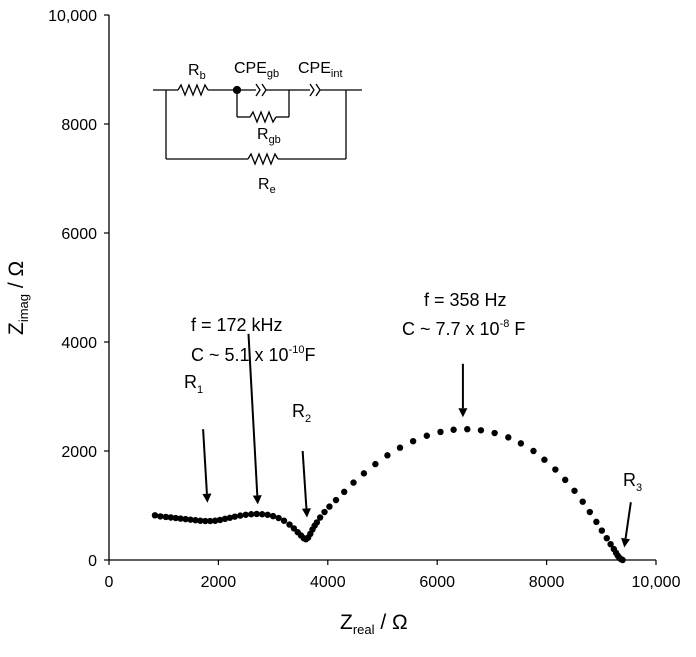 The image size is (696, 657). Describe the element at coordinates (505, 324) in the screenshot. I see `annotation-c-low-sup: -8` at that location.